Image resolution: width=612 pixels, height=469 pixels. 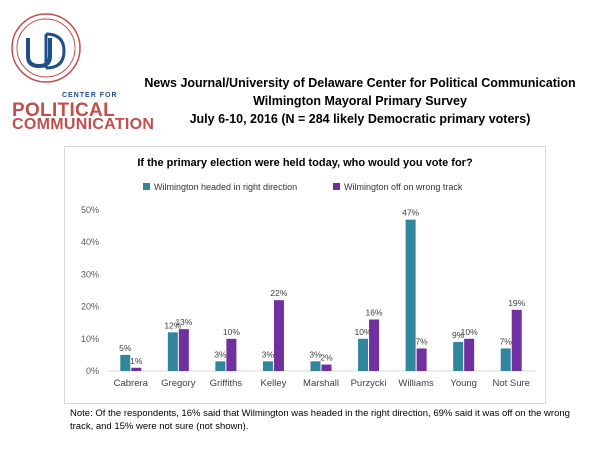 I want to click on data-label: 5%, so click(x=125, y=348).